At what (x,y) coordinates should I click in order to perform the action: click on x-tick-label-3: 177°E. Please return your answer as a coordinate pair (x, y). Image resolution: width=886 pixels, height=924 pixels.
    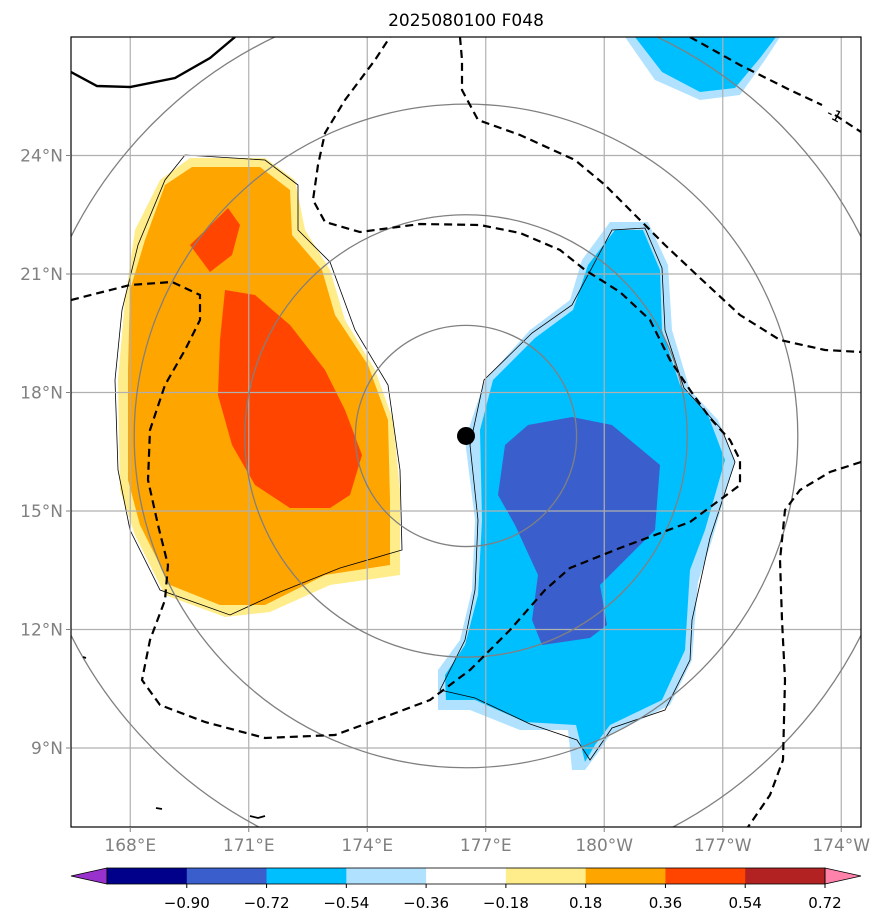
    Looking at the image, I should click on (486, 846).